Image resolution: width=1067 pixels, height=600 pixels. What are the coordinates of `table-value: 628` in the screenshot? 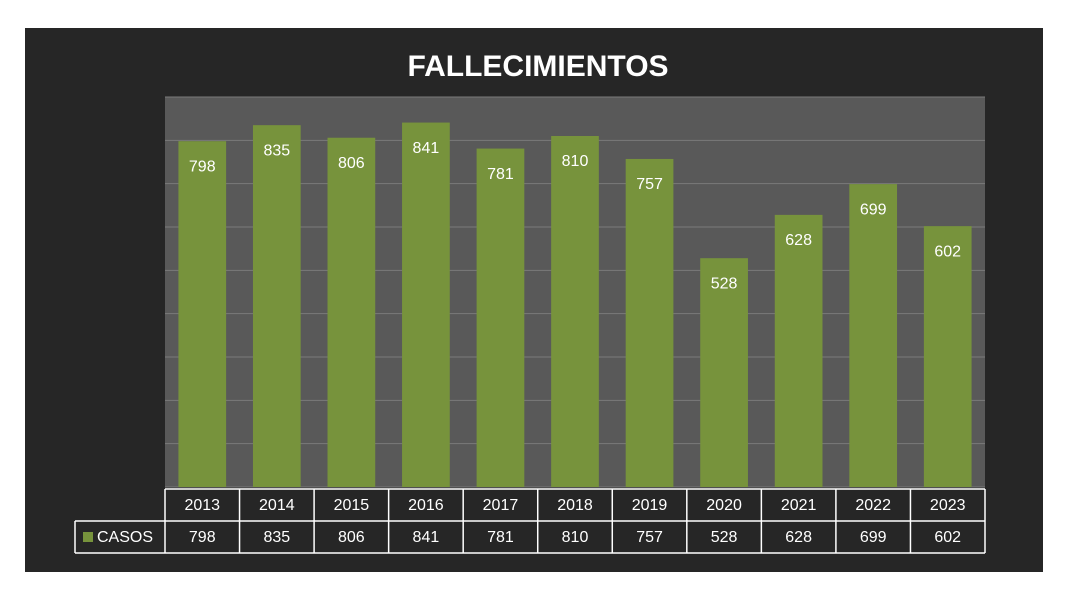 It's located at (798, 537).